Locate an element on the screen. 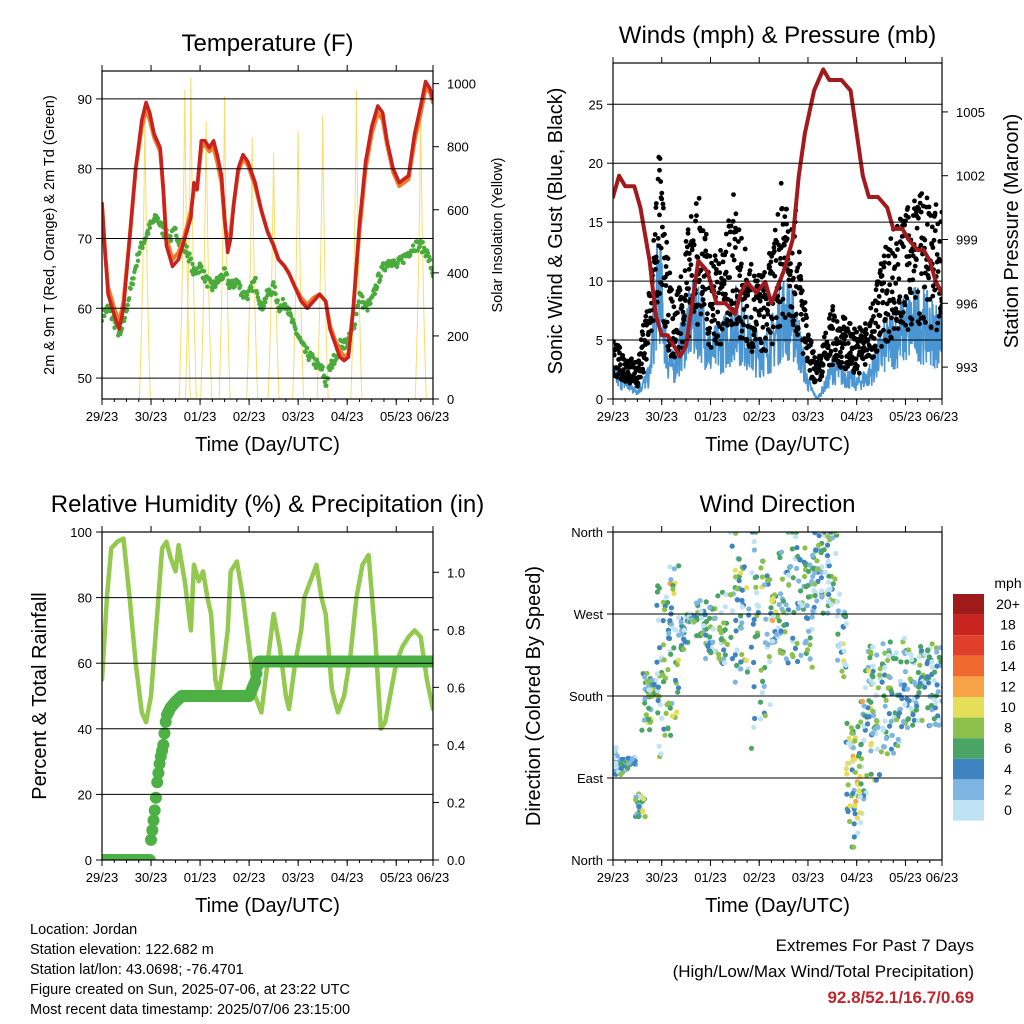 This screenshot has height=1024, width=1024. x-tick-label: 06/23 is located at coordinates (942, 877).